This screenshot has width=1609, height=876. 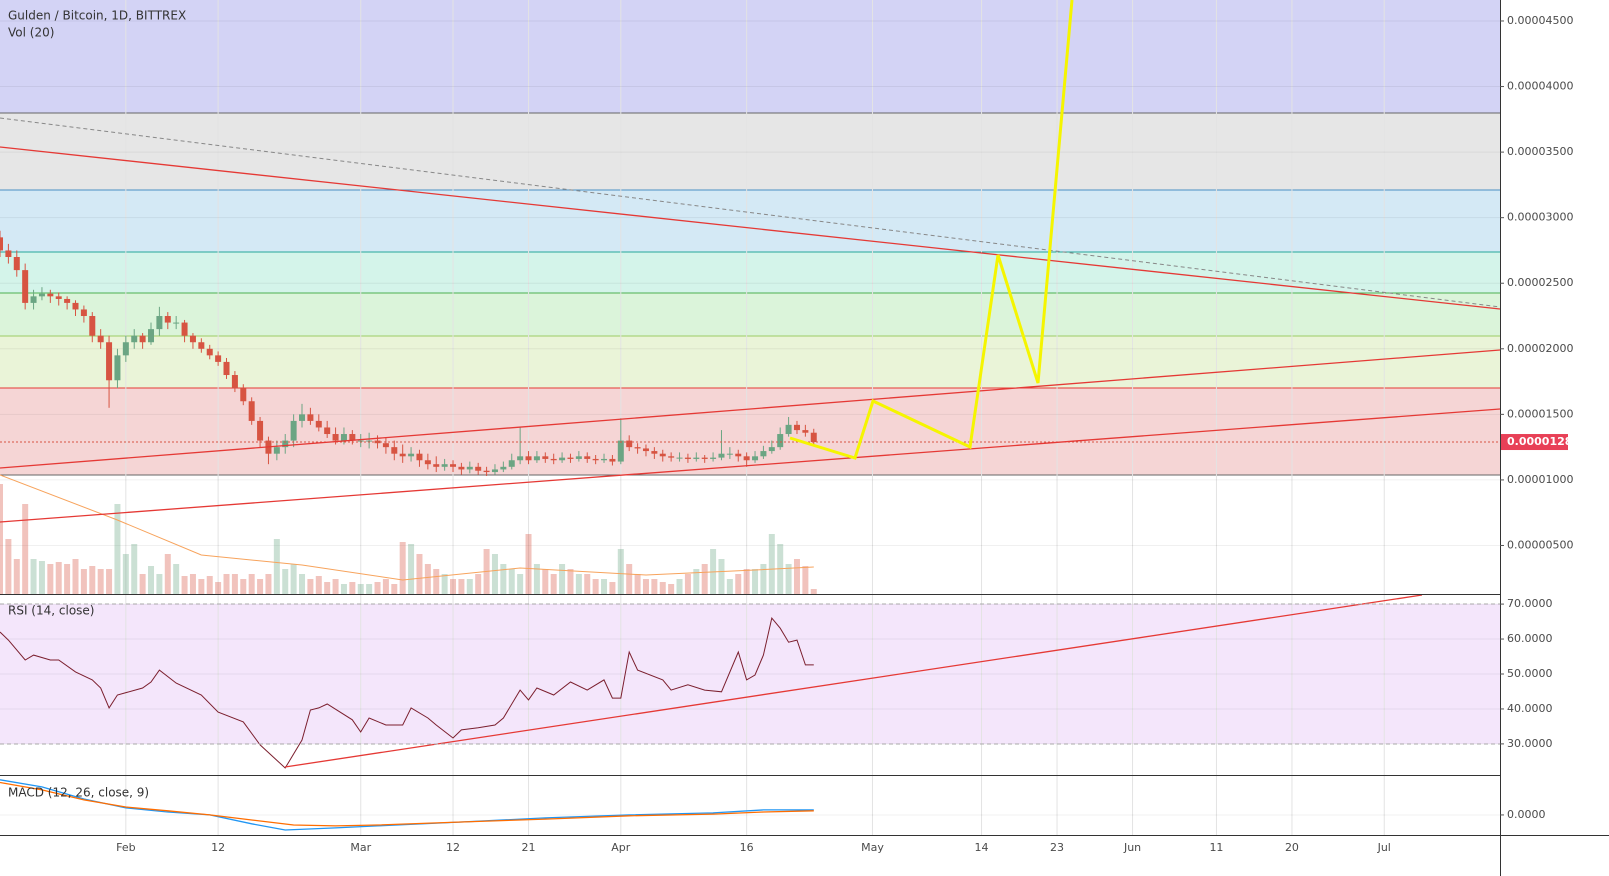 What do you see at coordinates (1540, 544) in the screenshot?
I see `y-tick-label: 0.00000500` at bounding box center [1540, 544].